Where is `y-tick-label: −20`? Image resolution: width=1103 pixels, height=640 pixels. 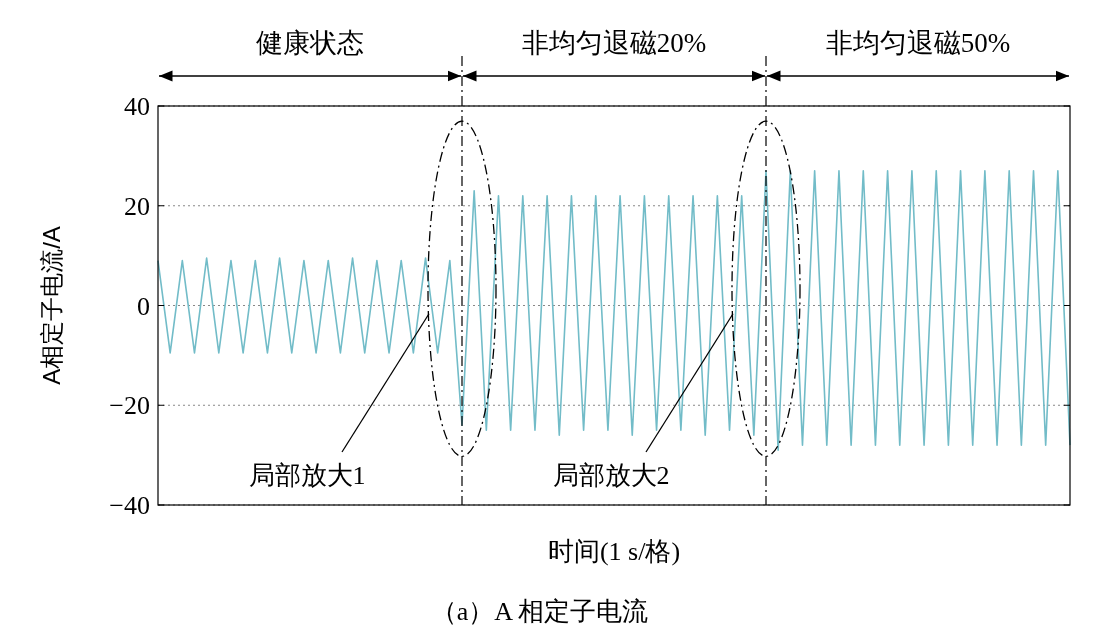
y-tick-label: −20 is located at coordinates (129, 406).